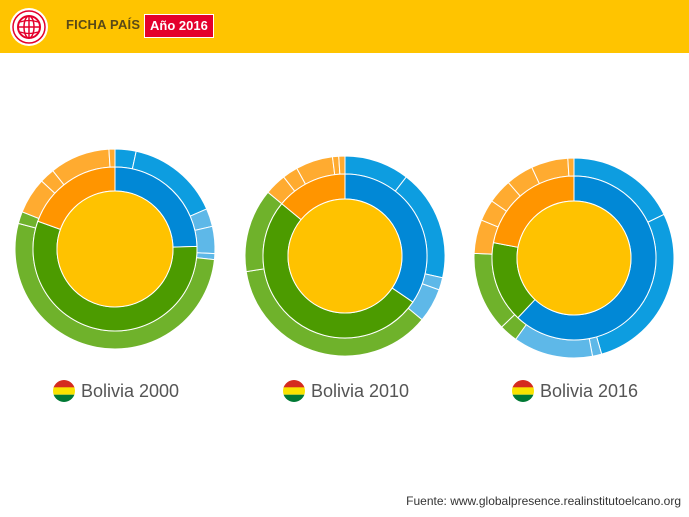 This screenshot has height=517, width=689. I want to click on year-badge: Año 2016, so click(179, 26).